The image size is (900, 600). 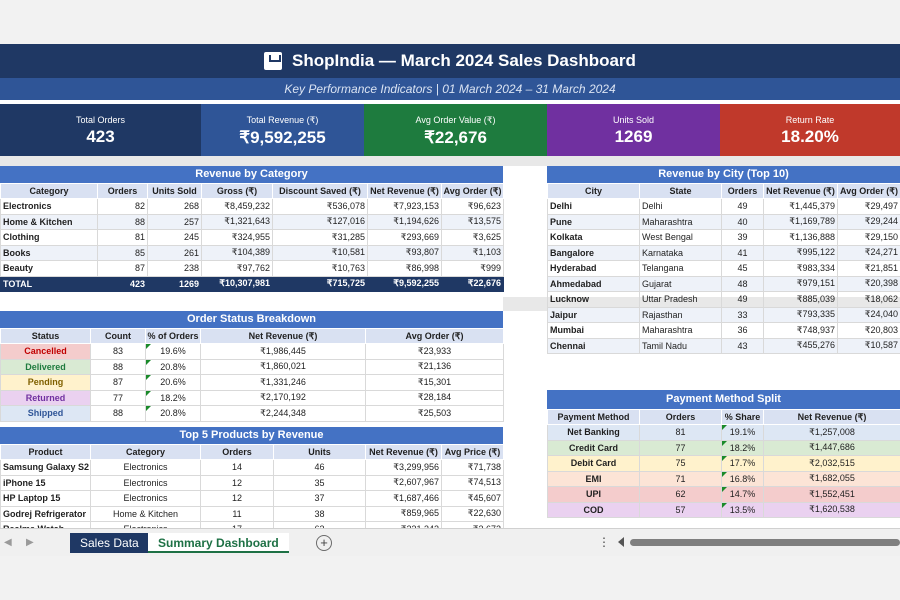 I want to click on table-cell: ₹25,503, so click(x=434, y=413).